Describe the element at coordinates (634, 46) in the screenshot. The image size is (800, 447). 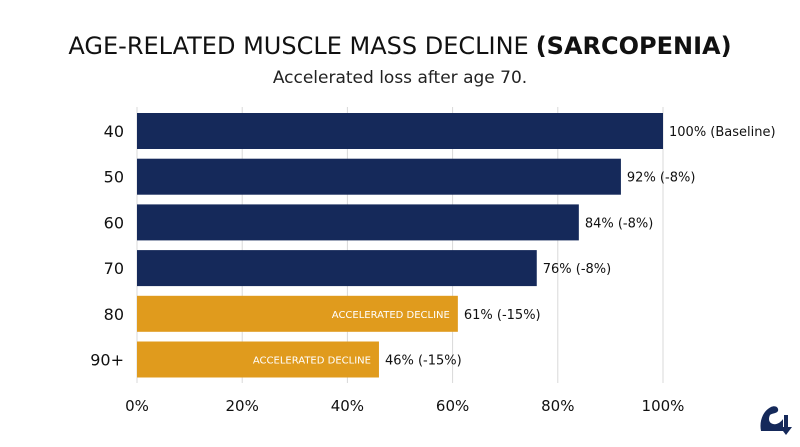
I see `chart-title-bold: (SARCOPENIA)` at that location.